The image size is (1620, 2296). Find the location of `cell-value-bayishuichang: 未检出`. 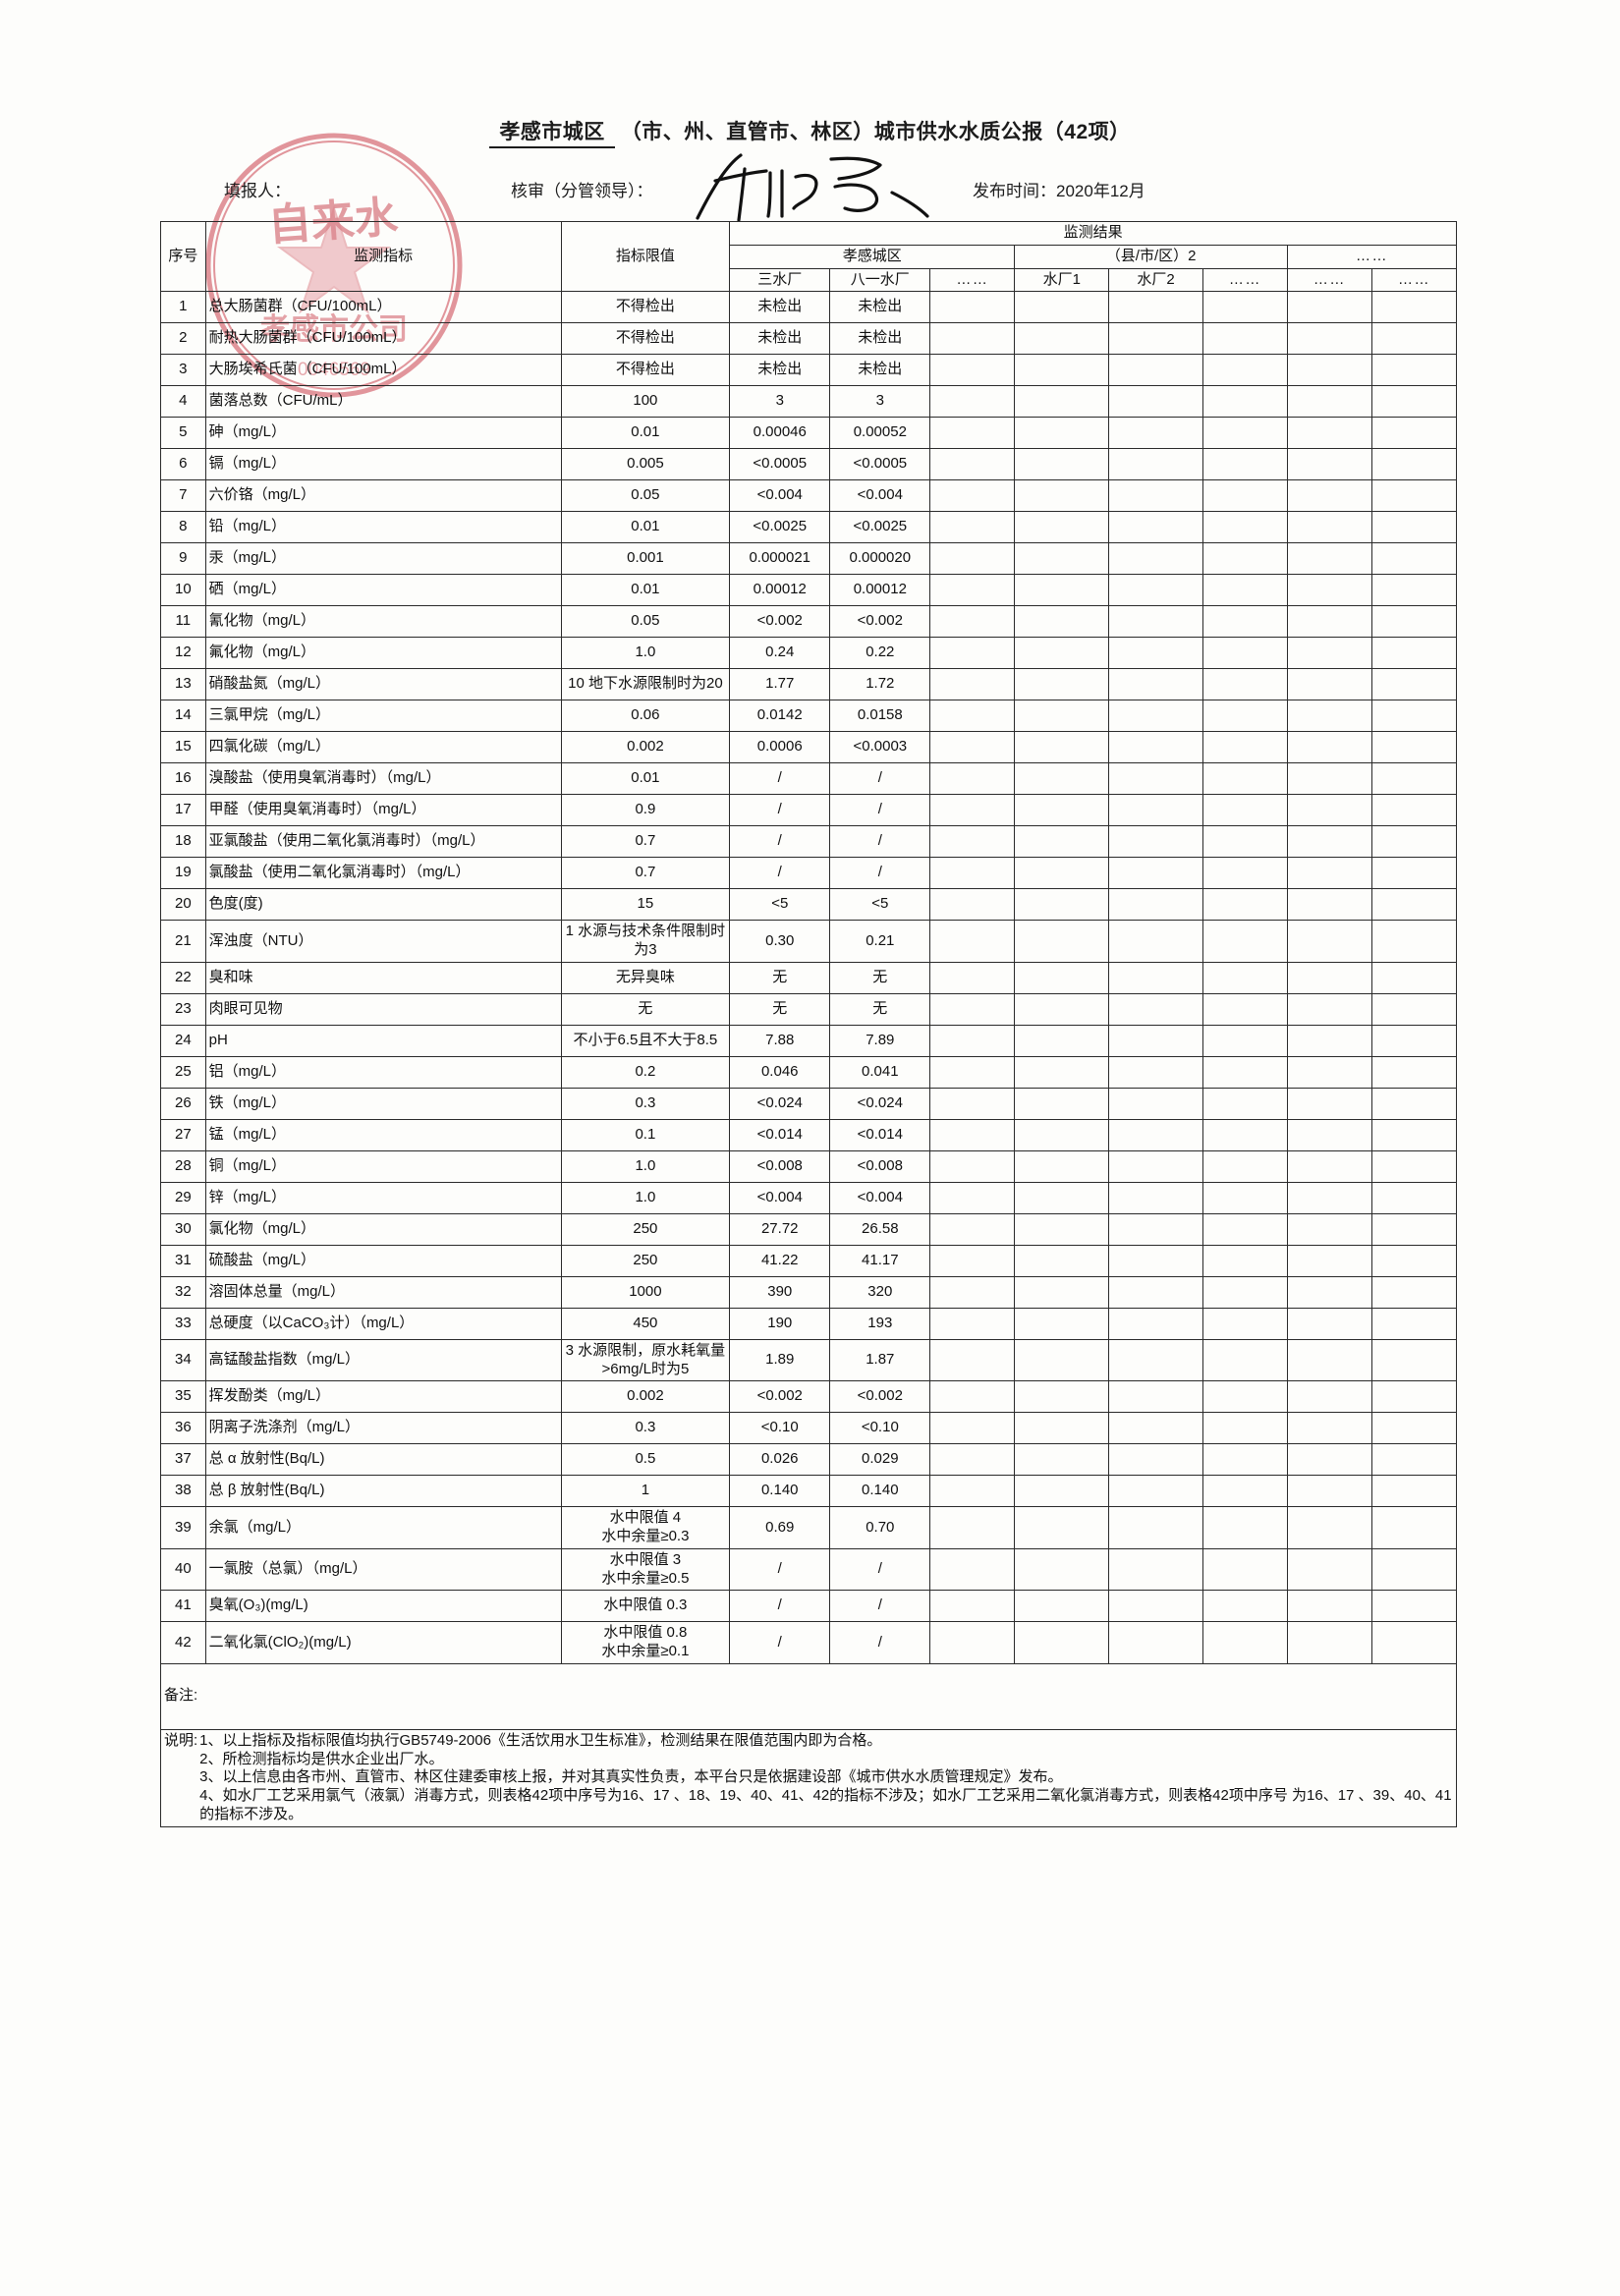

cell-value-bayishuichang: 未检出 is located at coordinates (880, 339).